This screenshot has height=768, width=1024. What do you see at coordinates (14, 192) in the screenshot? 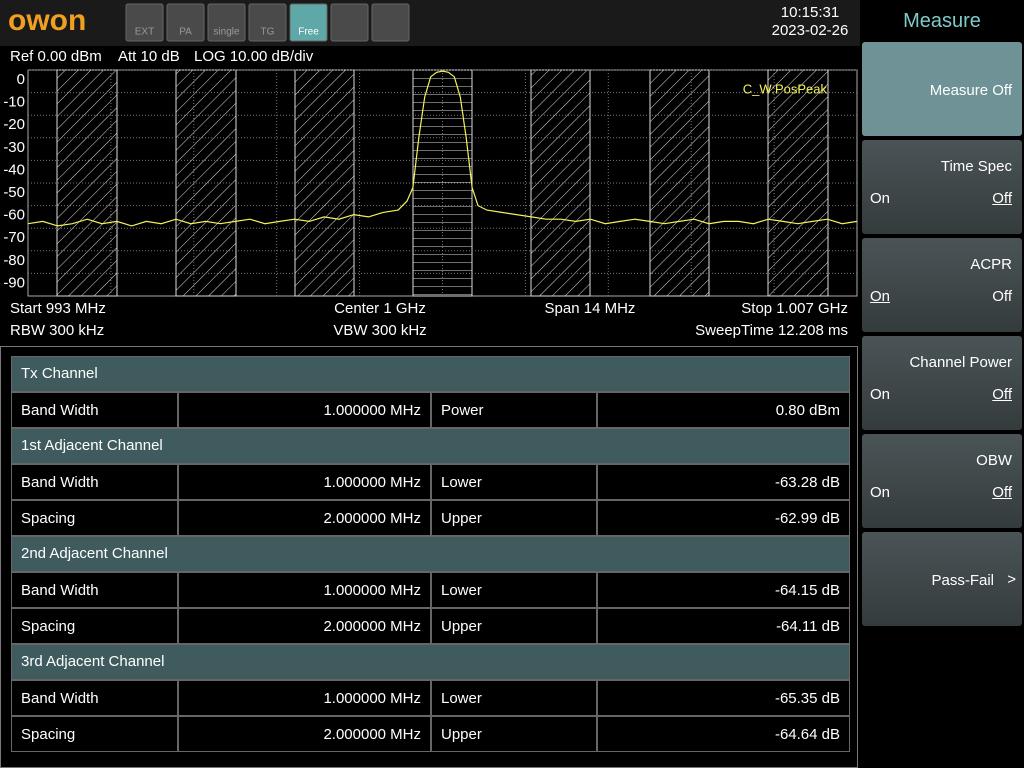
I see `y-tick-label: -50` at bounding box center [14, 192].